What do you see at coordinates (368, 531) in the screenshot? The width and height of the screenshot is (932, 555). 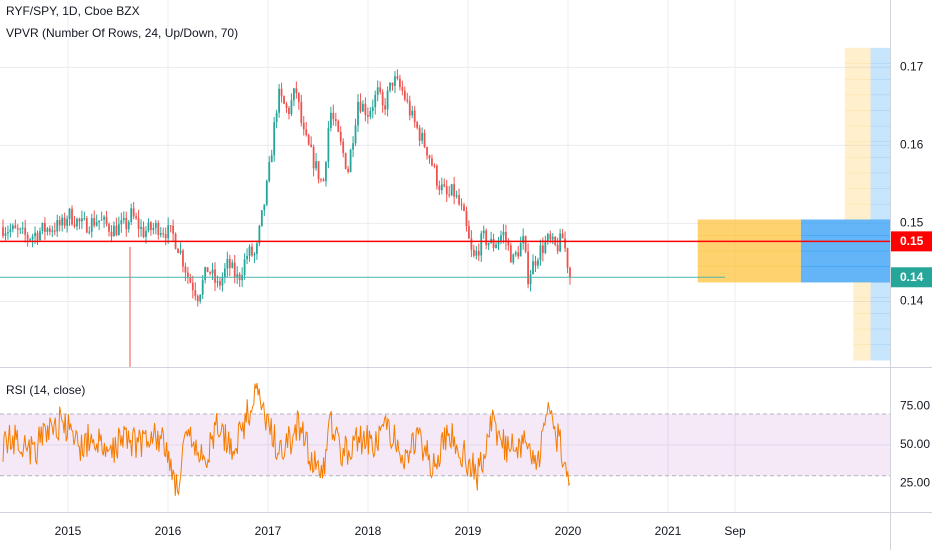 I see `x-tick-label: 2018` at bounding box center [368, 531].